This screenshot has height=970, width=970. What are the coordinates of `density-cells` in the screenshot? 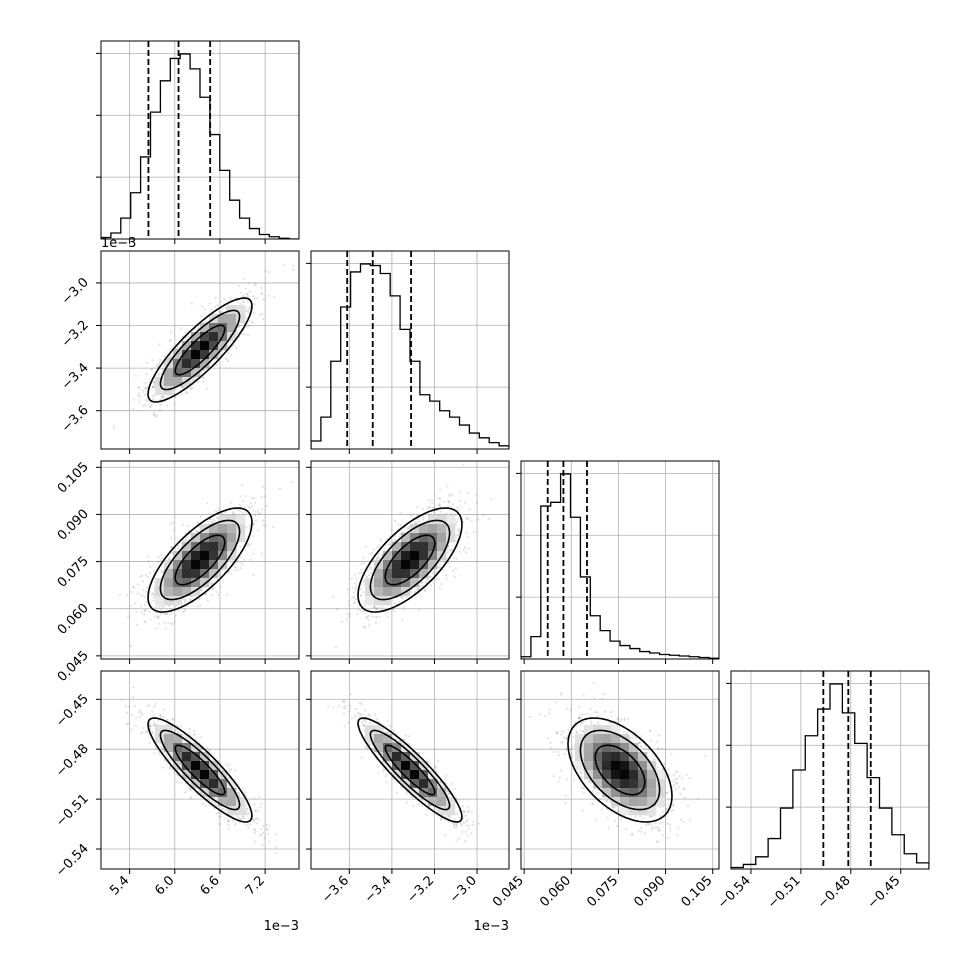 It's located at (200, 560).